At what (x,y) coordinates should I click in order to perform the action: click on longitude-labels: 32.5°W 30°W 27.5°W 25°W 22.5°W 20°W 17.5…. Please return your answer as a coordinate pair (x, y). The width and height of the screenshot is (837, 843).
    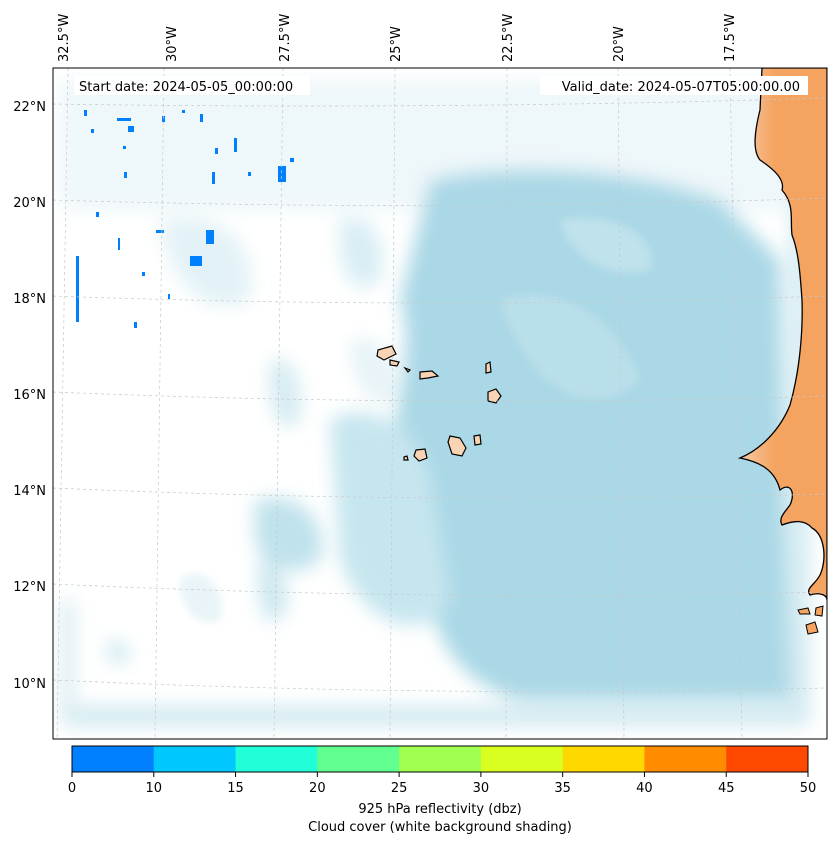
    Looking at the image, I should click on (397, 38).